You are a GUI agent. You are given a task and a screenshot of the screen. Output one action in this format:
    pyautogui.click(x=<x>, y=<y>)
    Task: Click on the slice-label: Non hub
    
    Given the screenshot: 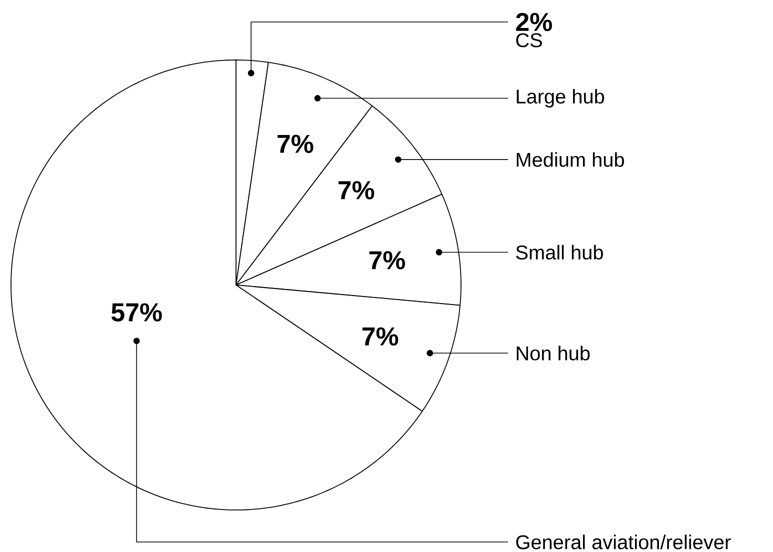 What is the action you would take?
    pyautogui.click(x=553, y=353)
    